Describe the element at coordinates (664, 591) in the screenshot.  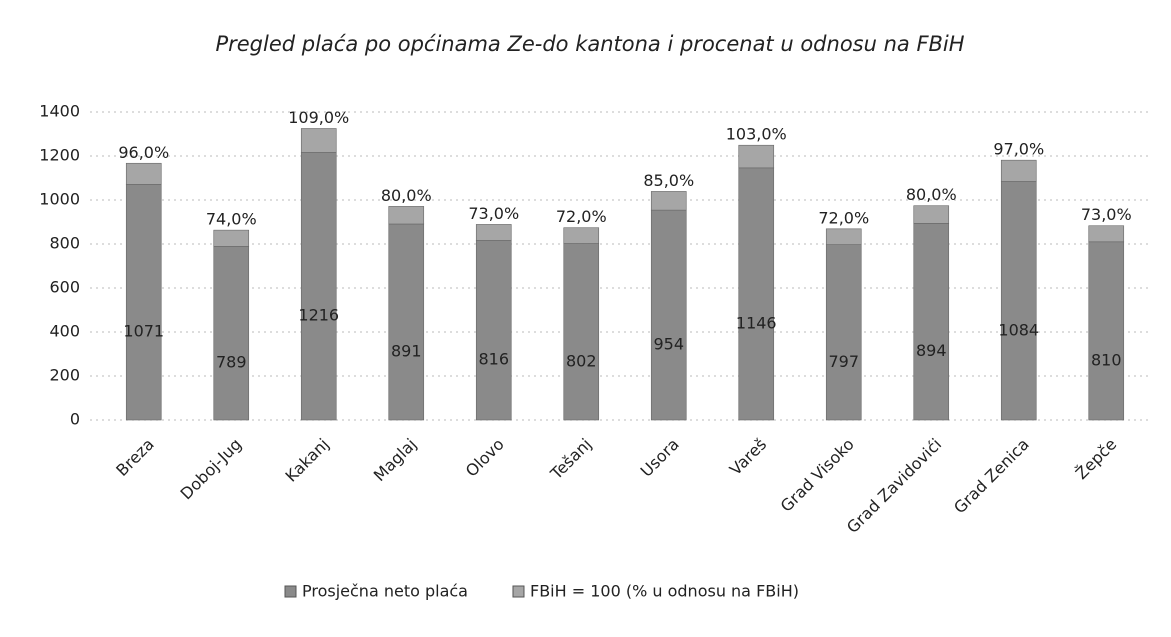
I see `legend-label: FBiH = 100 (% u odnosu na FBiH)` at that location.